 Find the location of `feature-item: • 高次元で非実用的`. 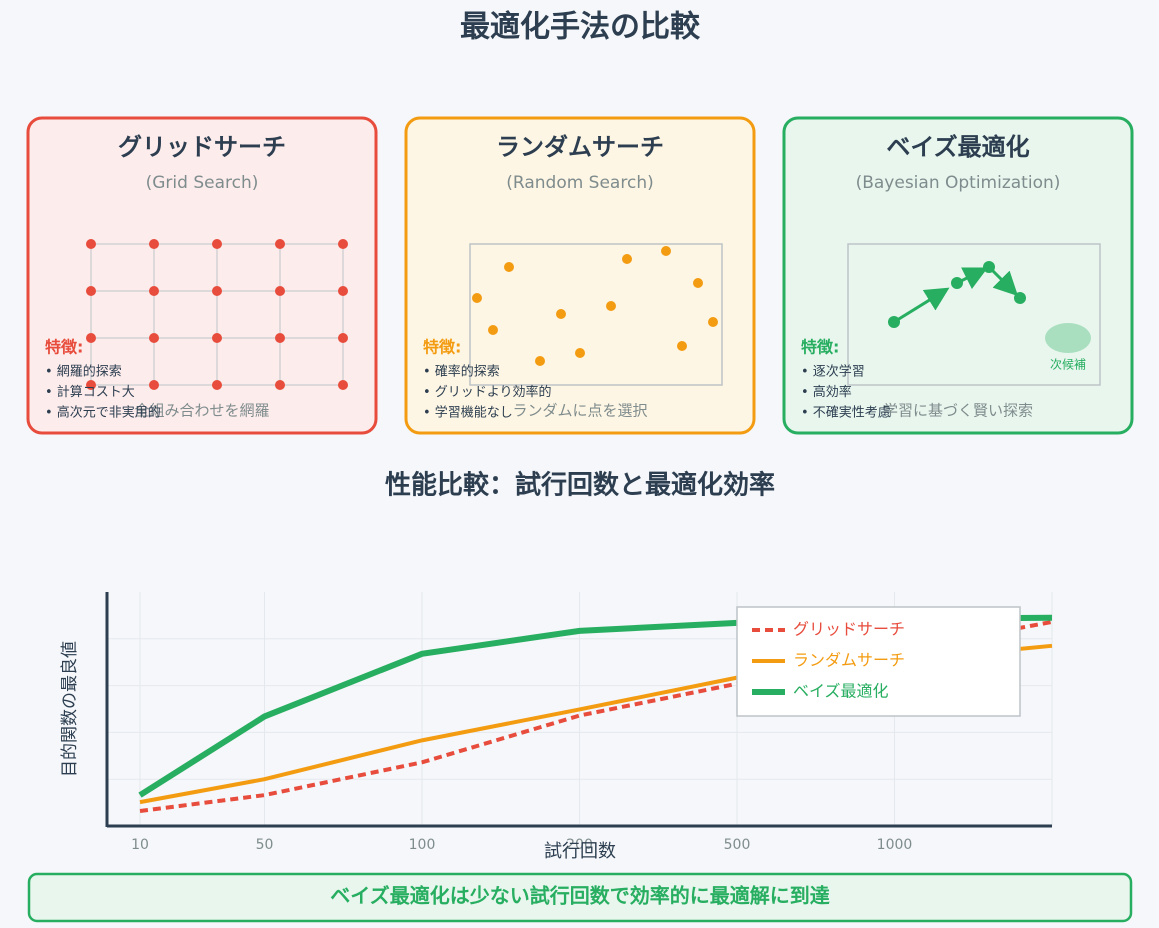

feature-item: • 高次元で非実用的 is located at coordinates (103, 413).